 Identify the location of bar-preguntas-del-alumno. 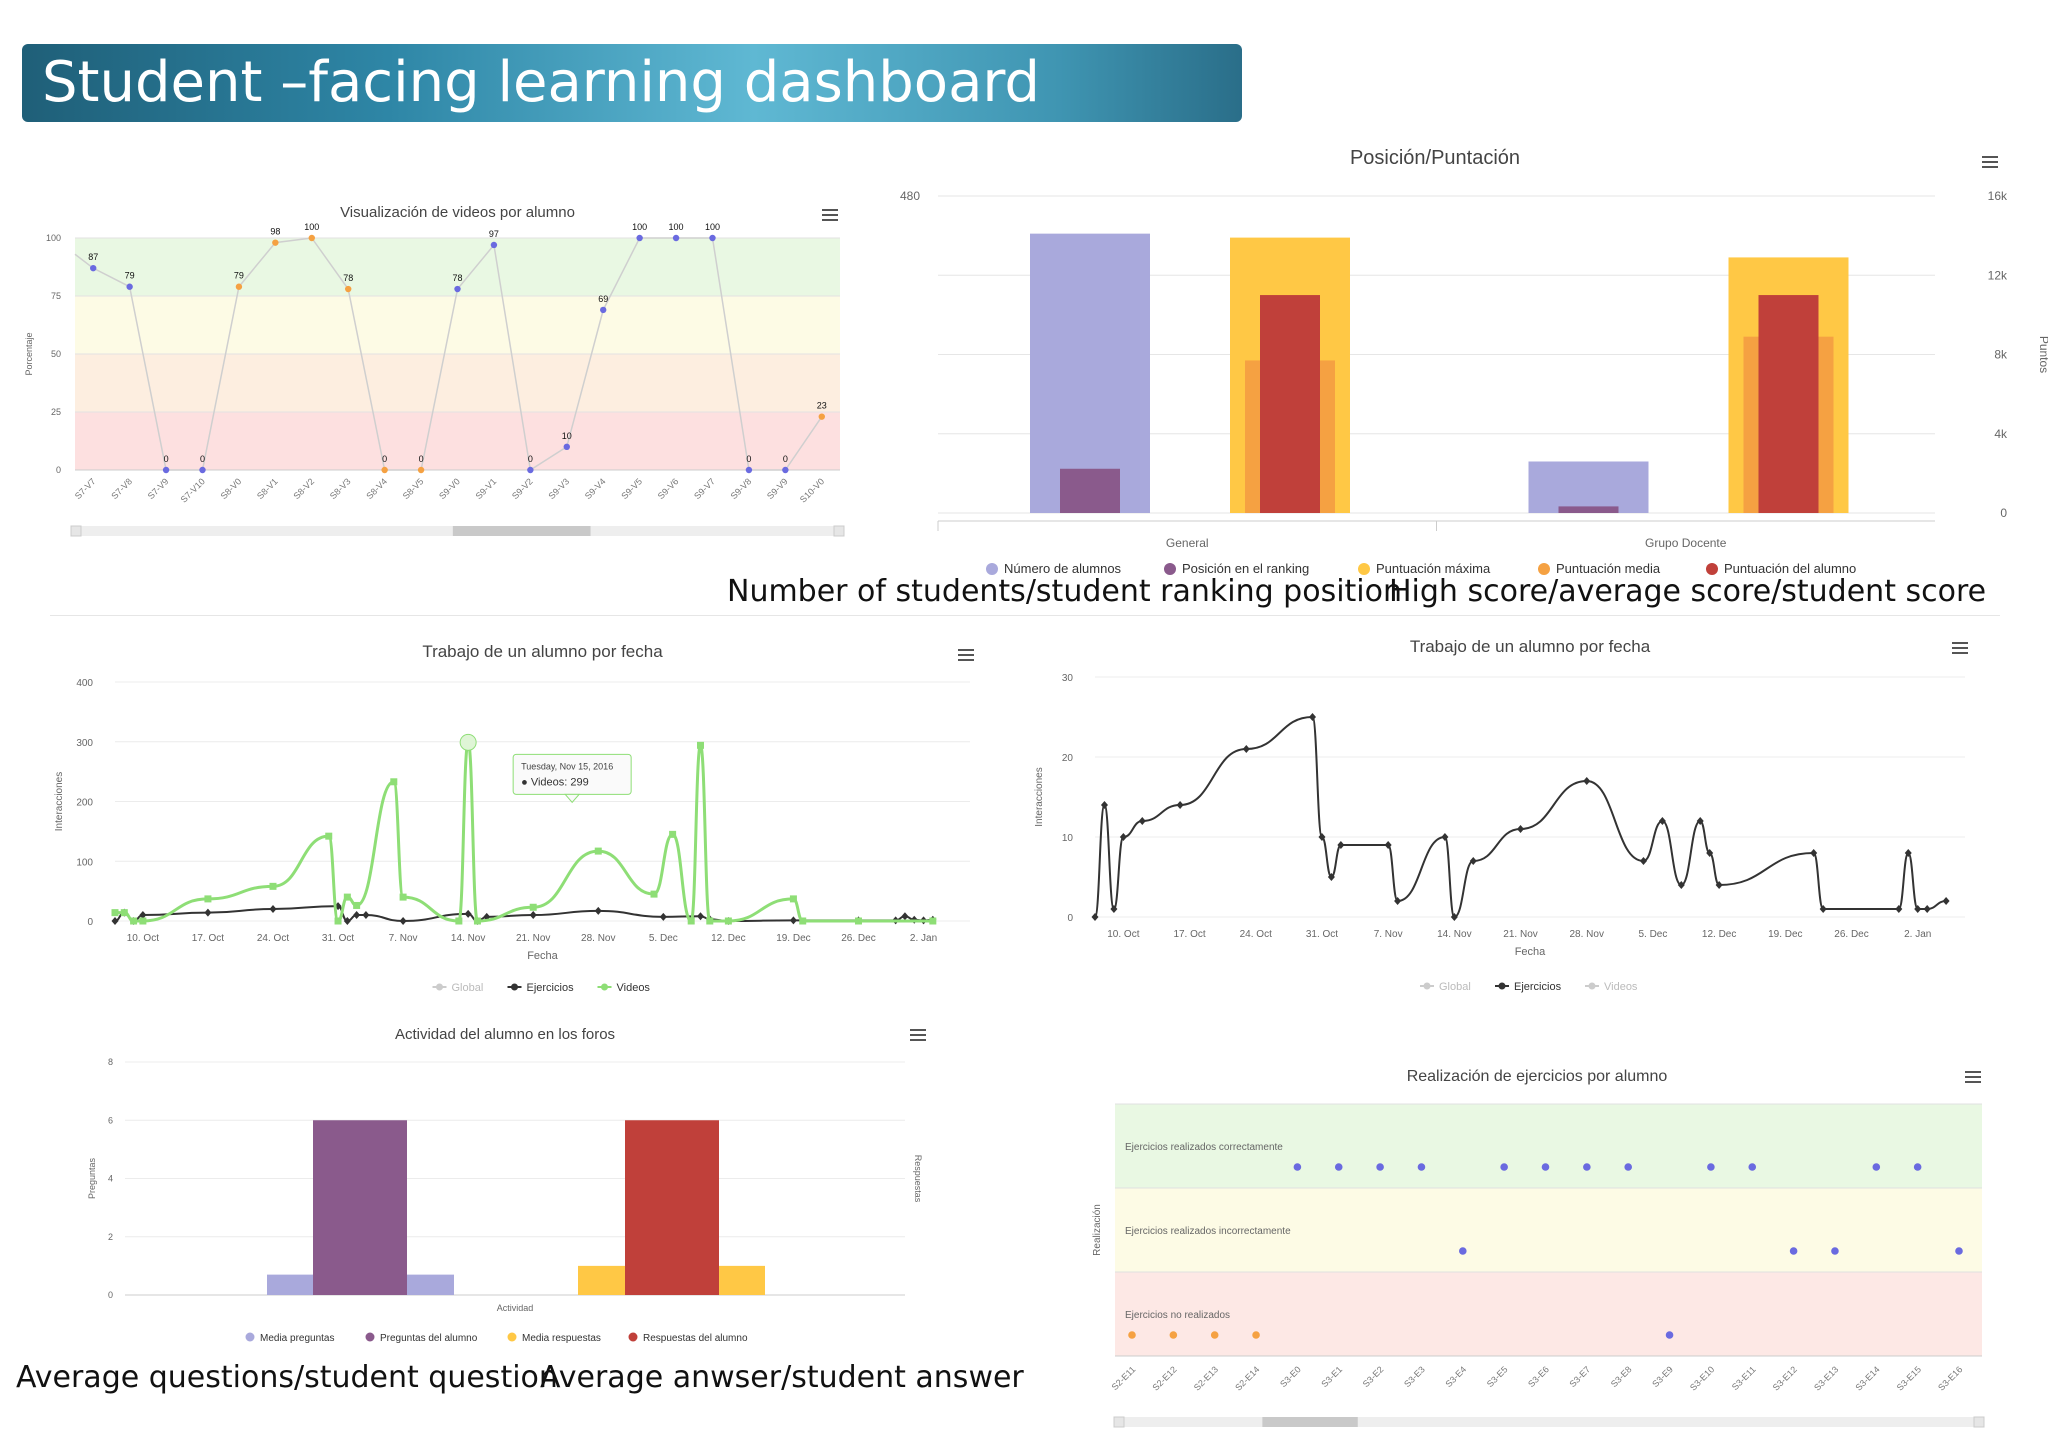
(360, 1207).